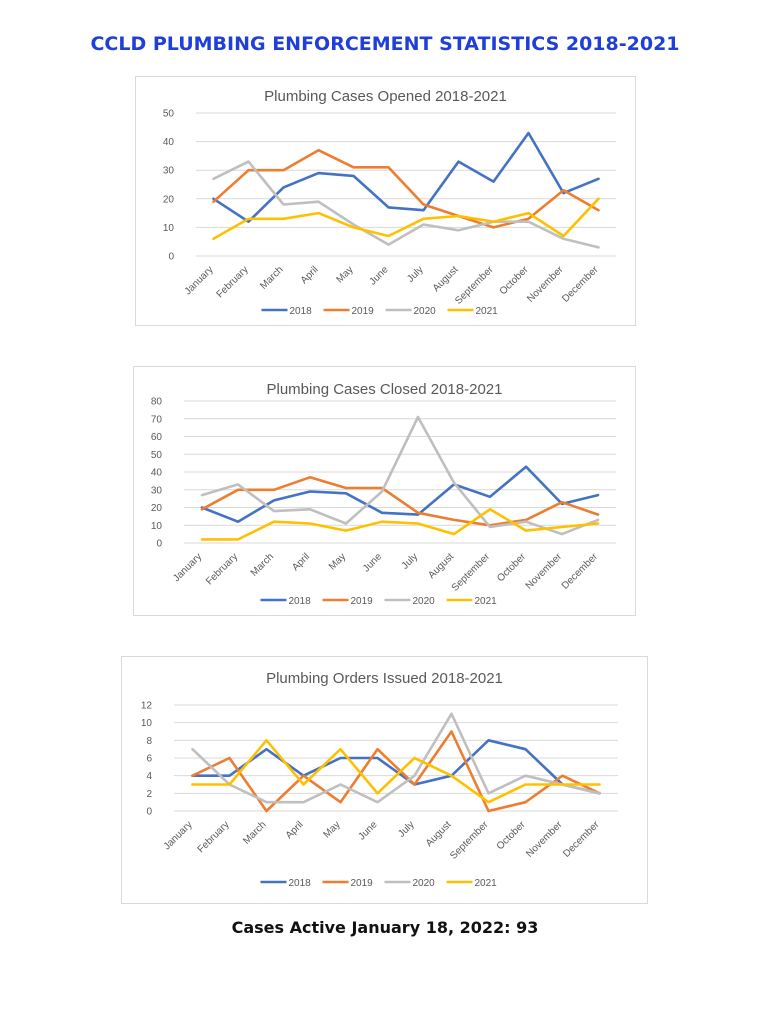 This screenshot has height=1024, width=770. I want to click on orders-series-line-2020, so click(396, 758).